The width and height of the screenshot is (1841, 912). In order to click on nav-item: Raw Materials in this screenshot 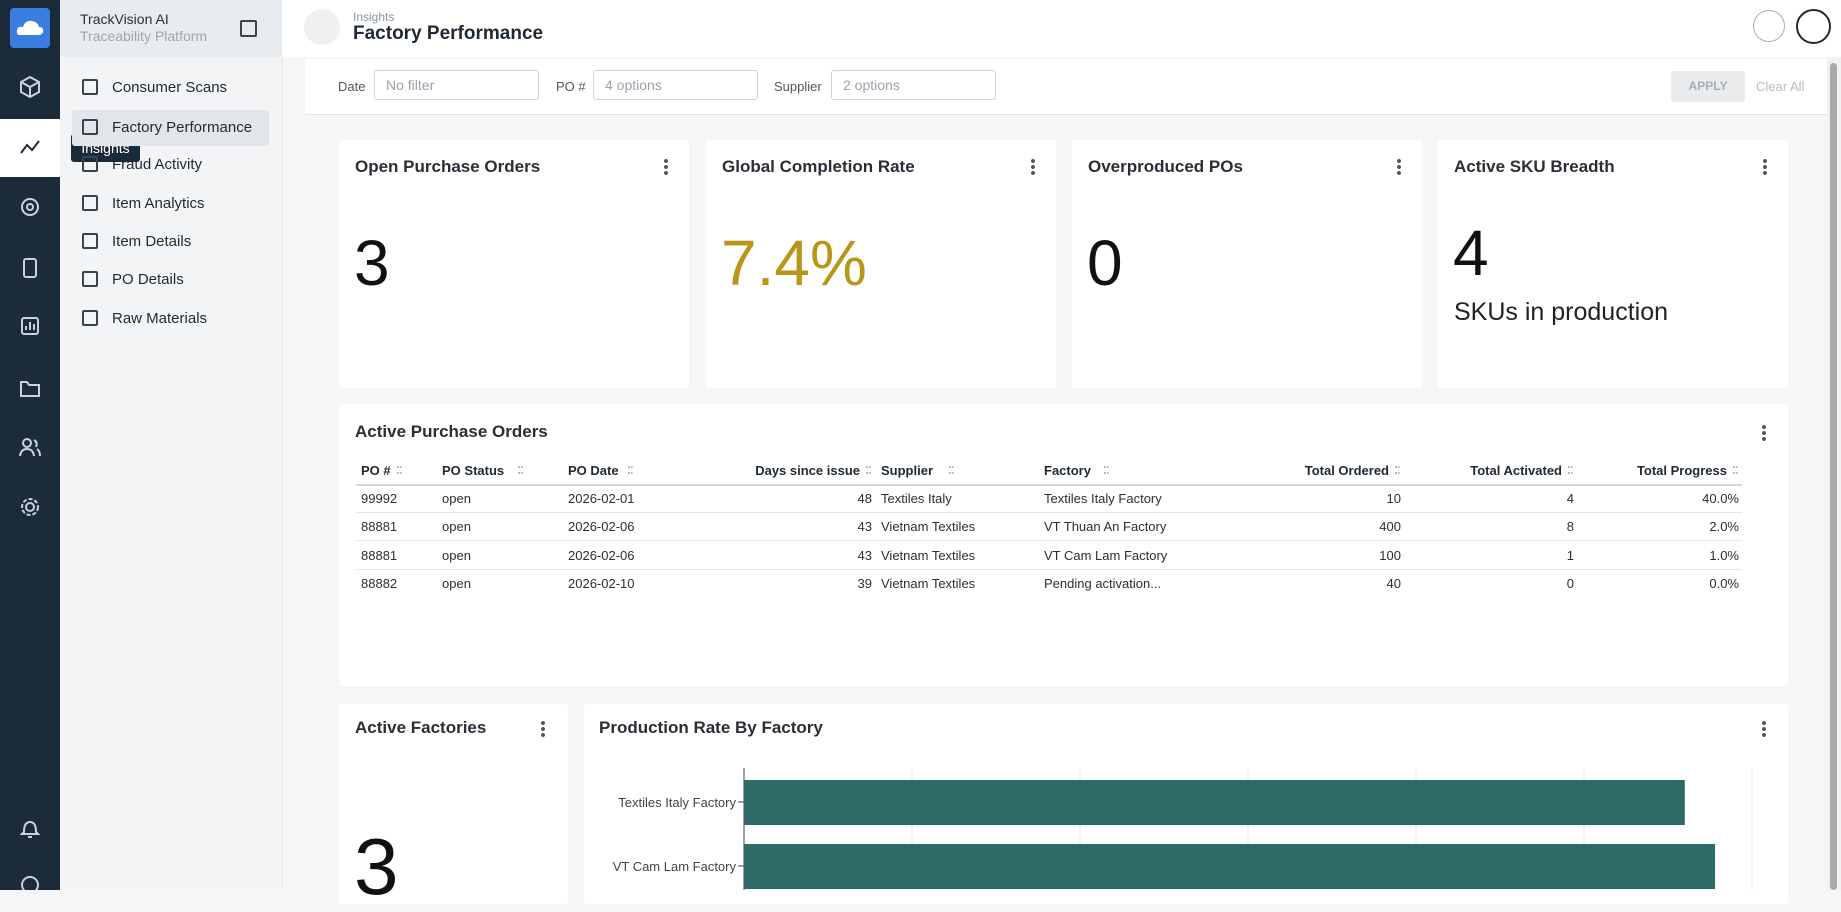, I will do `click(160, 318)`.